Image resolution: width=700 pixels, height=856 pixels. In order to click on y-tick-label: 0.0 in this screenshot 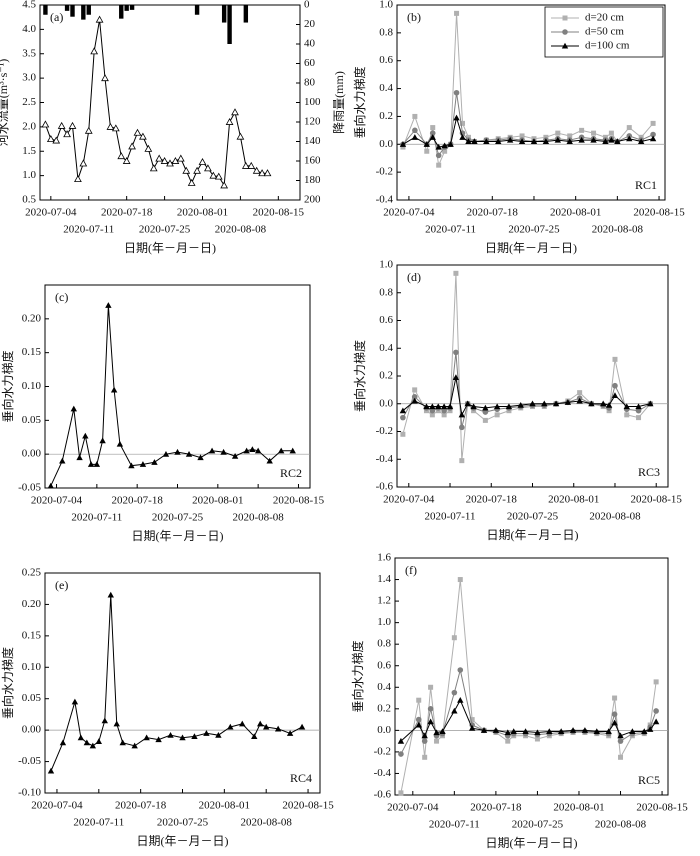, I will do `click(386, 144)`.